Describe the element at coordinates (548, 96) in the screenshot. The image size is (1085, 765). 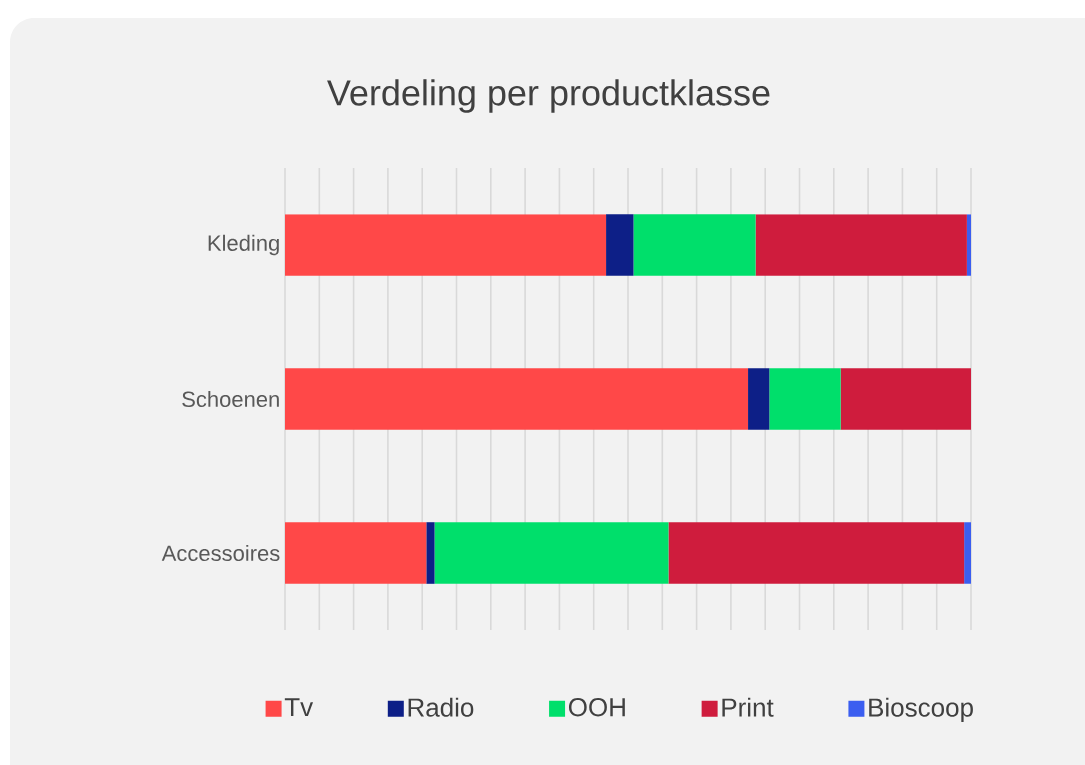
I see `chart-title: Verdeling per productklasse` at that location.